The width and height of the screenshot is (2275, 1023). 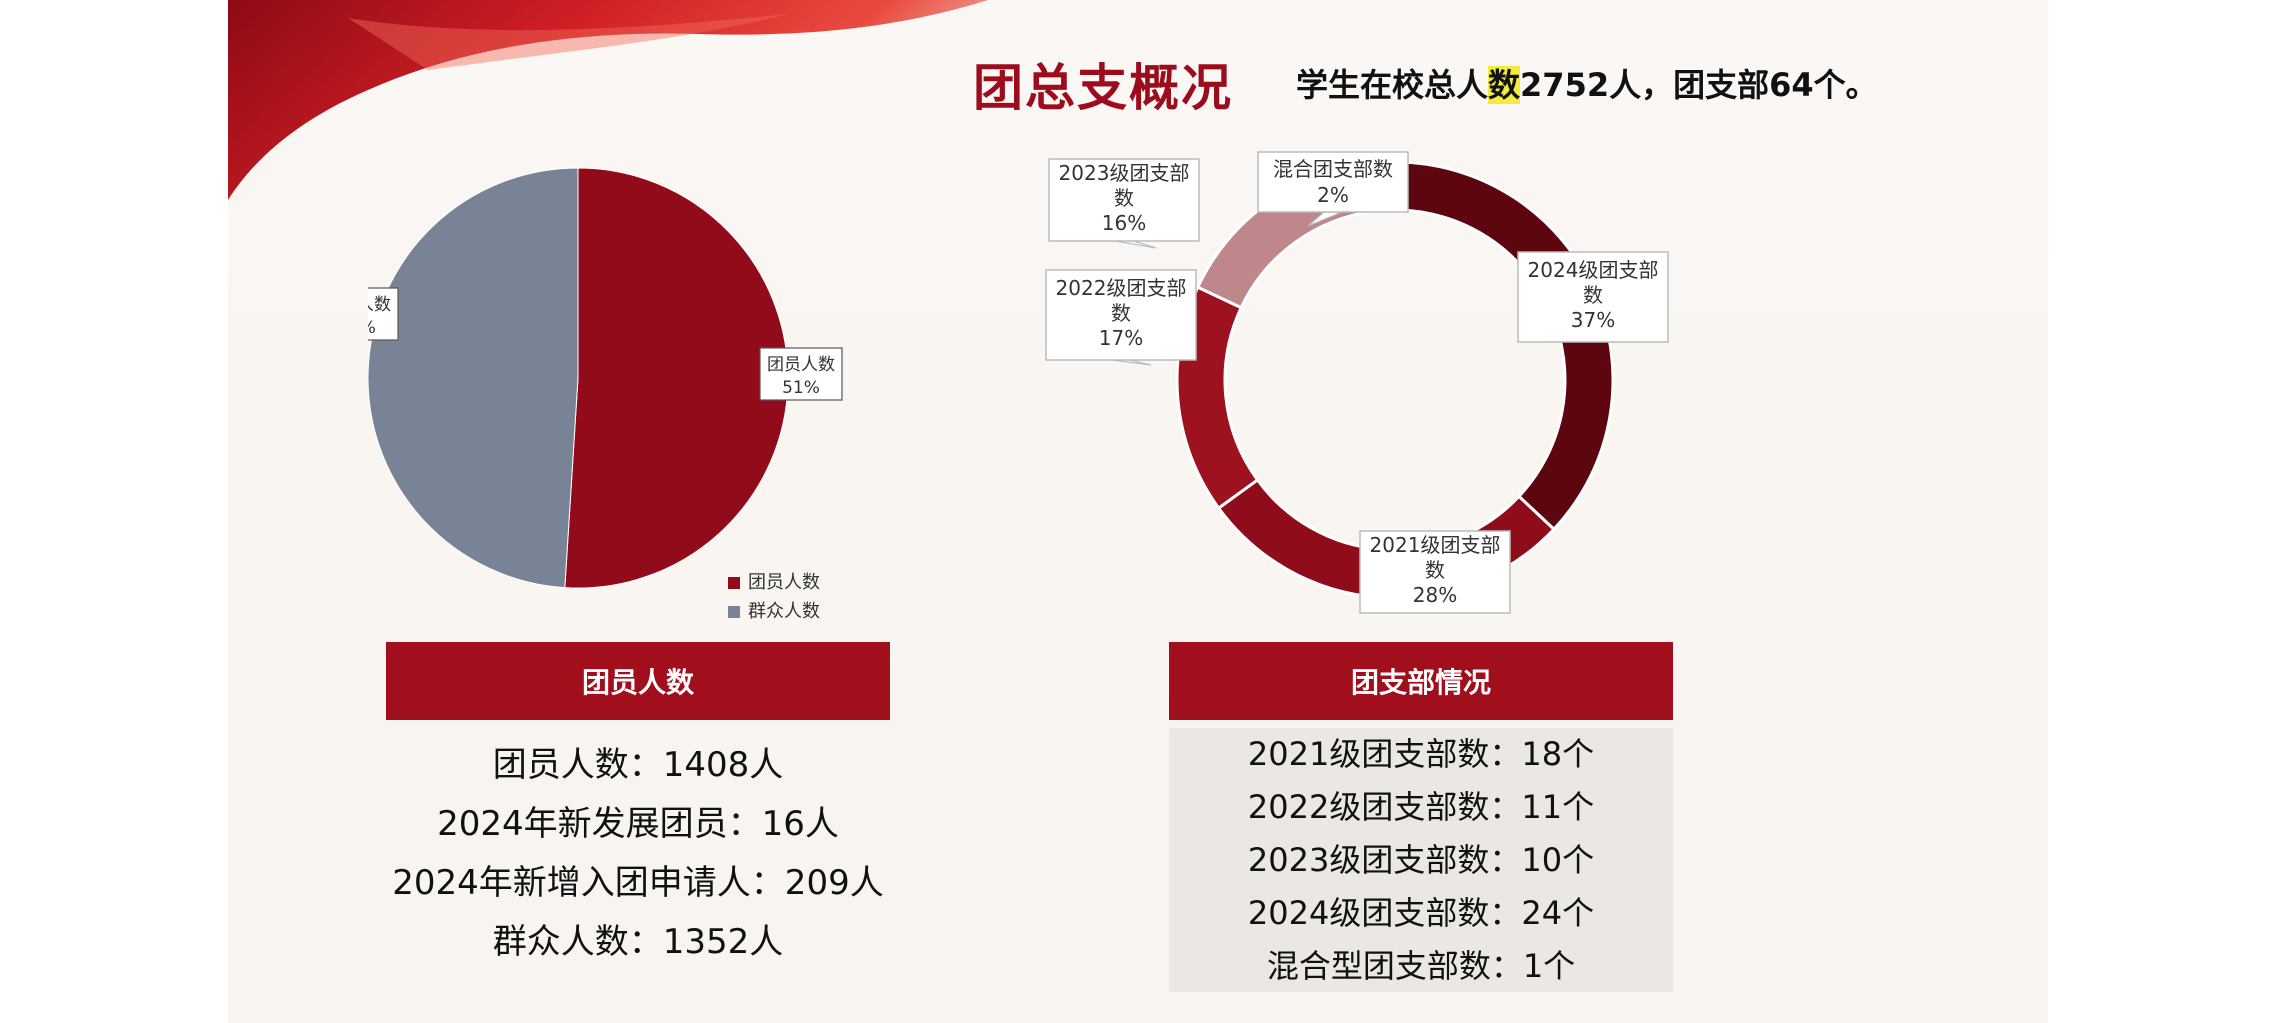 I want to click on donut-label-name: 2021级团支部, so click(x=1435, y=545).